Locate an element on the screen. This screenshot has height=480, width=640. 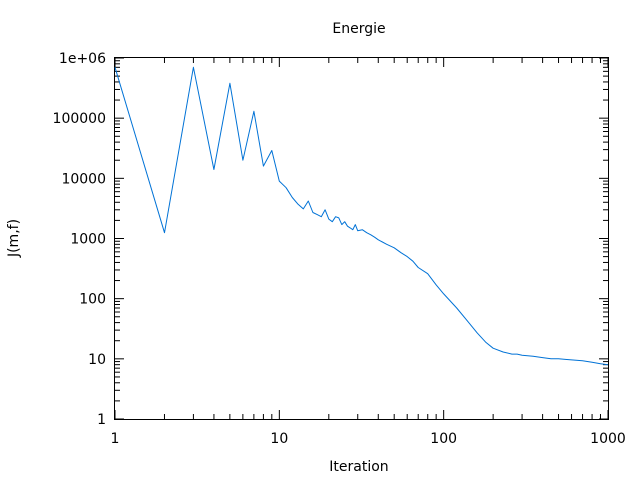
y-tick-label: 1000 is located at coordinates (88, 240).